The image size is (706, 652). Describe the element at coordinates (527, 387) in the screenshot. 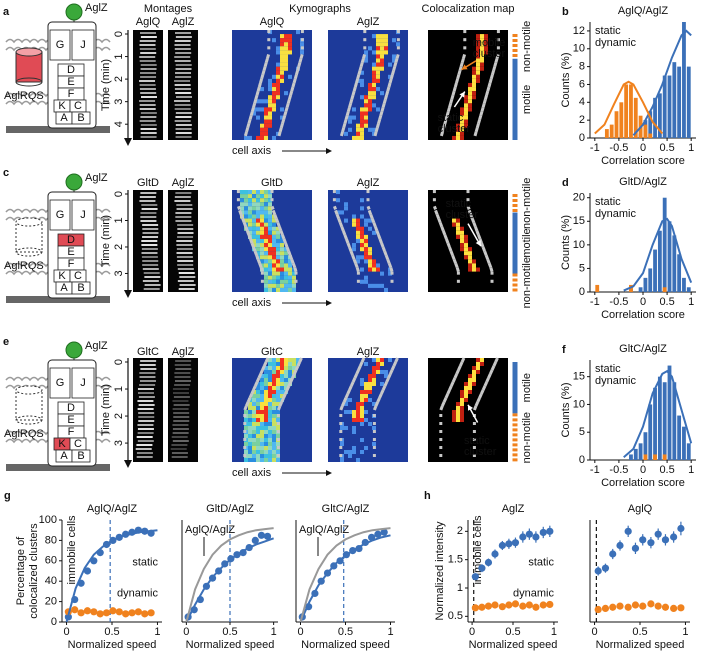

I see `state-label: motile` at that location.